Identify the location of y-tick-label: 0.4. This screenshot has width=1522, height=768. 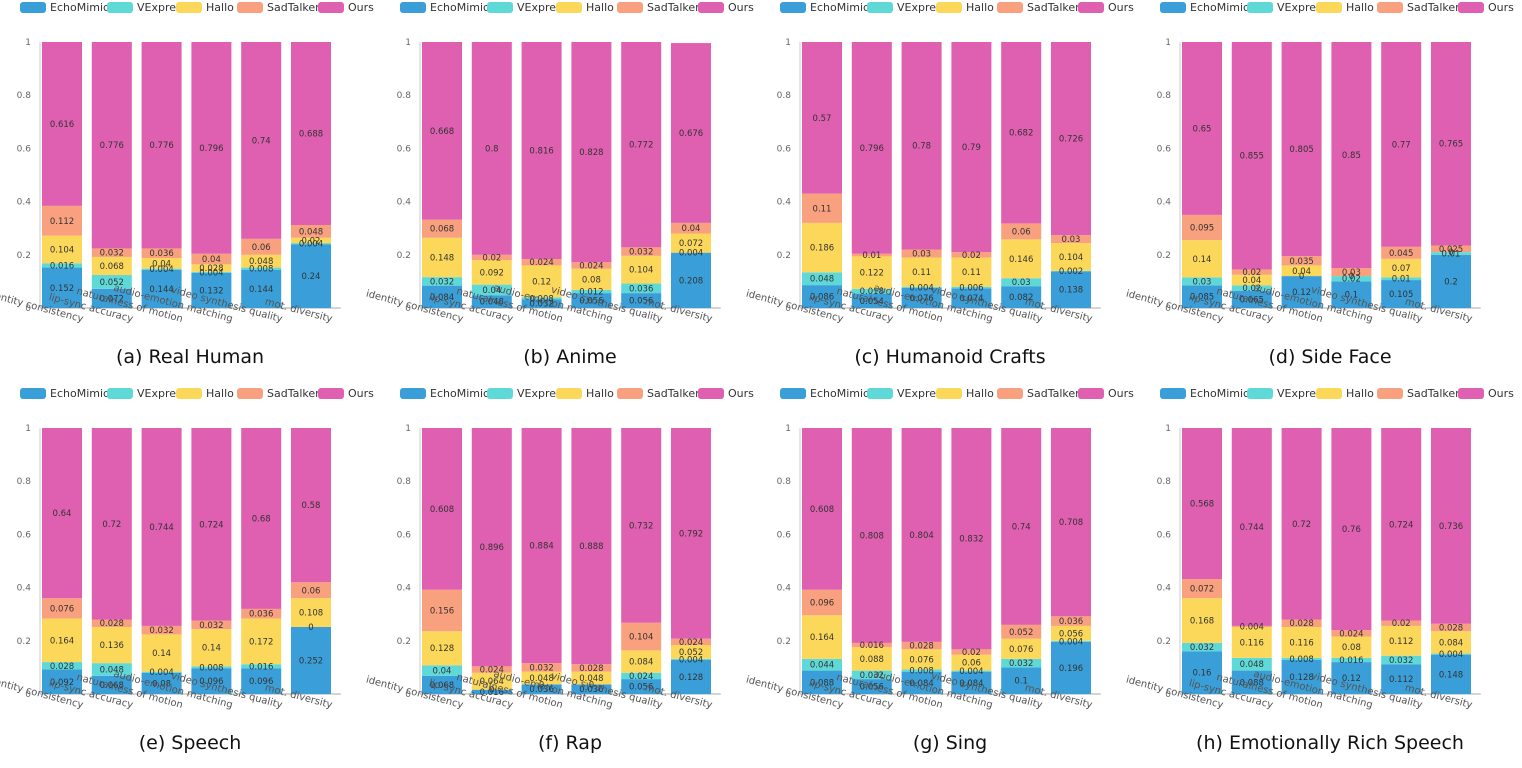
(784, 203).